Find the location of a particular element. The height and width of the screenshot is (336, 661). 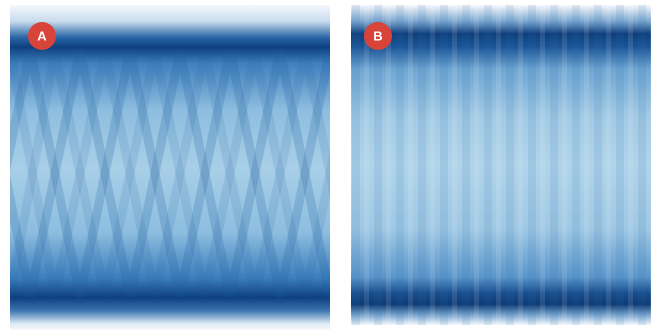

badge-label: B is located at coordinates (377, 36).